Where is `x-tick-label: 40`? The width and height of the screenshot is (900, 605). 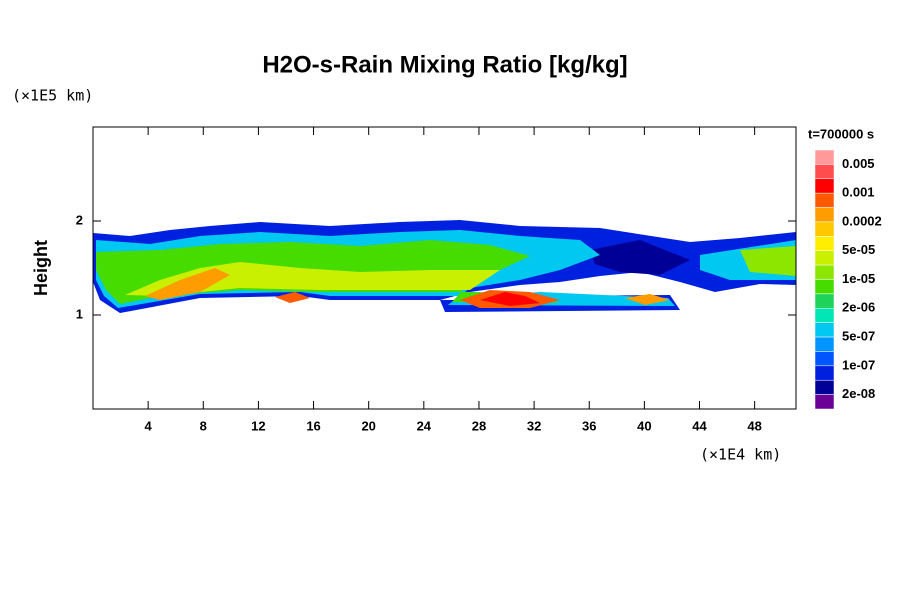 x-tick-label: 40 is located at coordinates (644, 425).